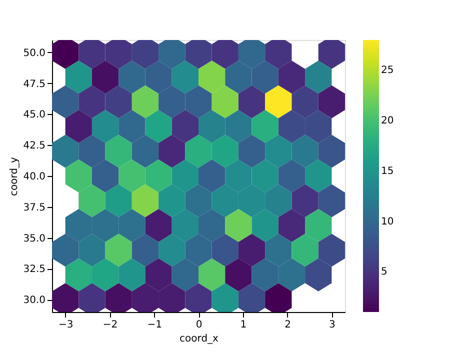 The image size is (474, 355). I want to click on y-tick-label: 32.5, so click(34, 270).